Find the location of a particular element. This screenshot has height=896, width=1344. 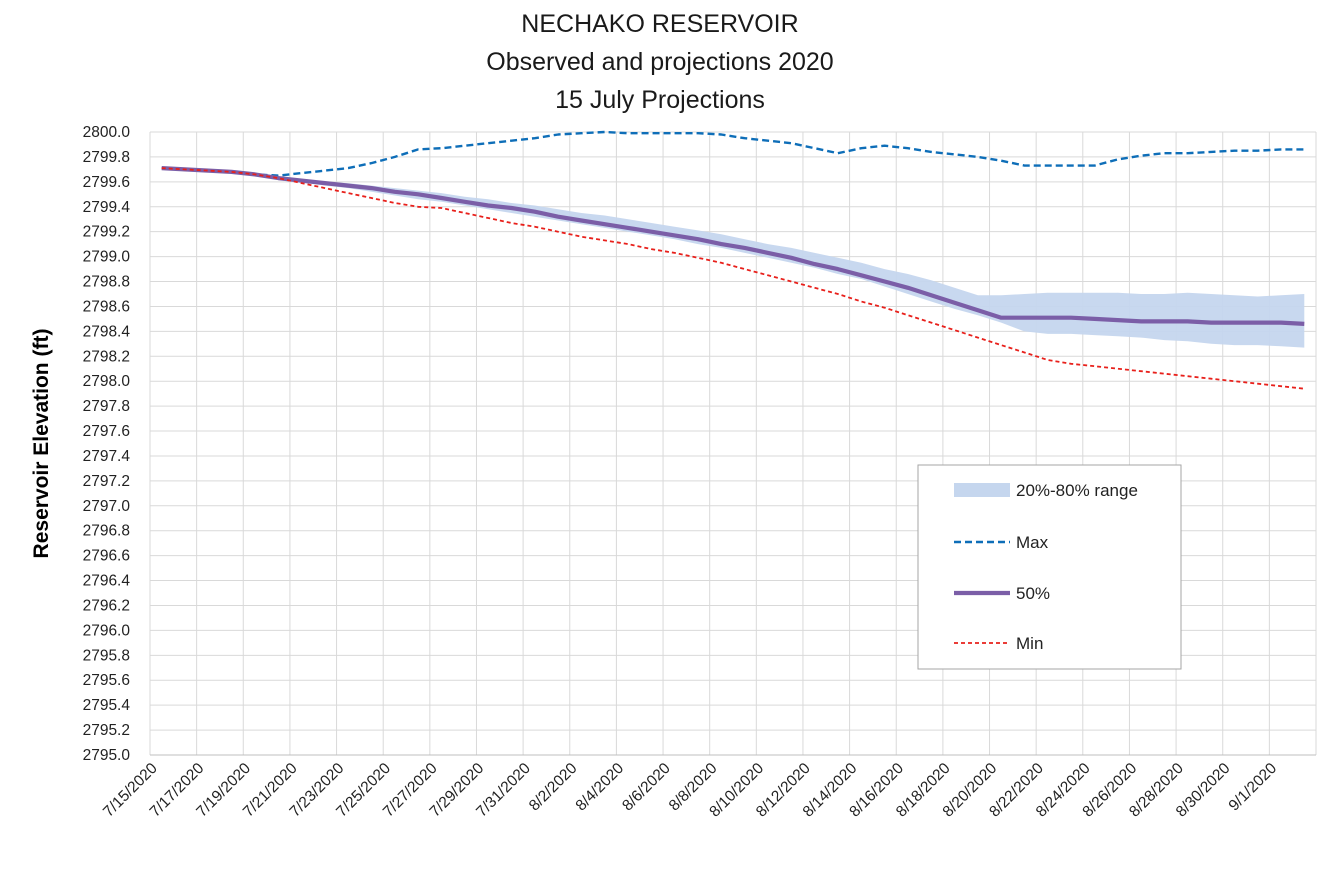

chart-title: NECHAKO RESERVOIR is located at coordinates (660, 24).